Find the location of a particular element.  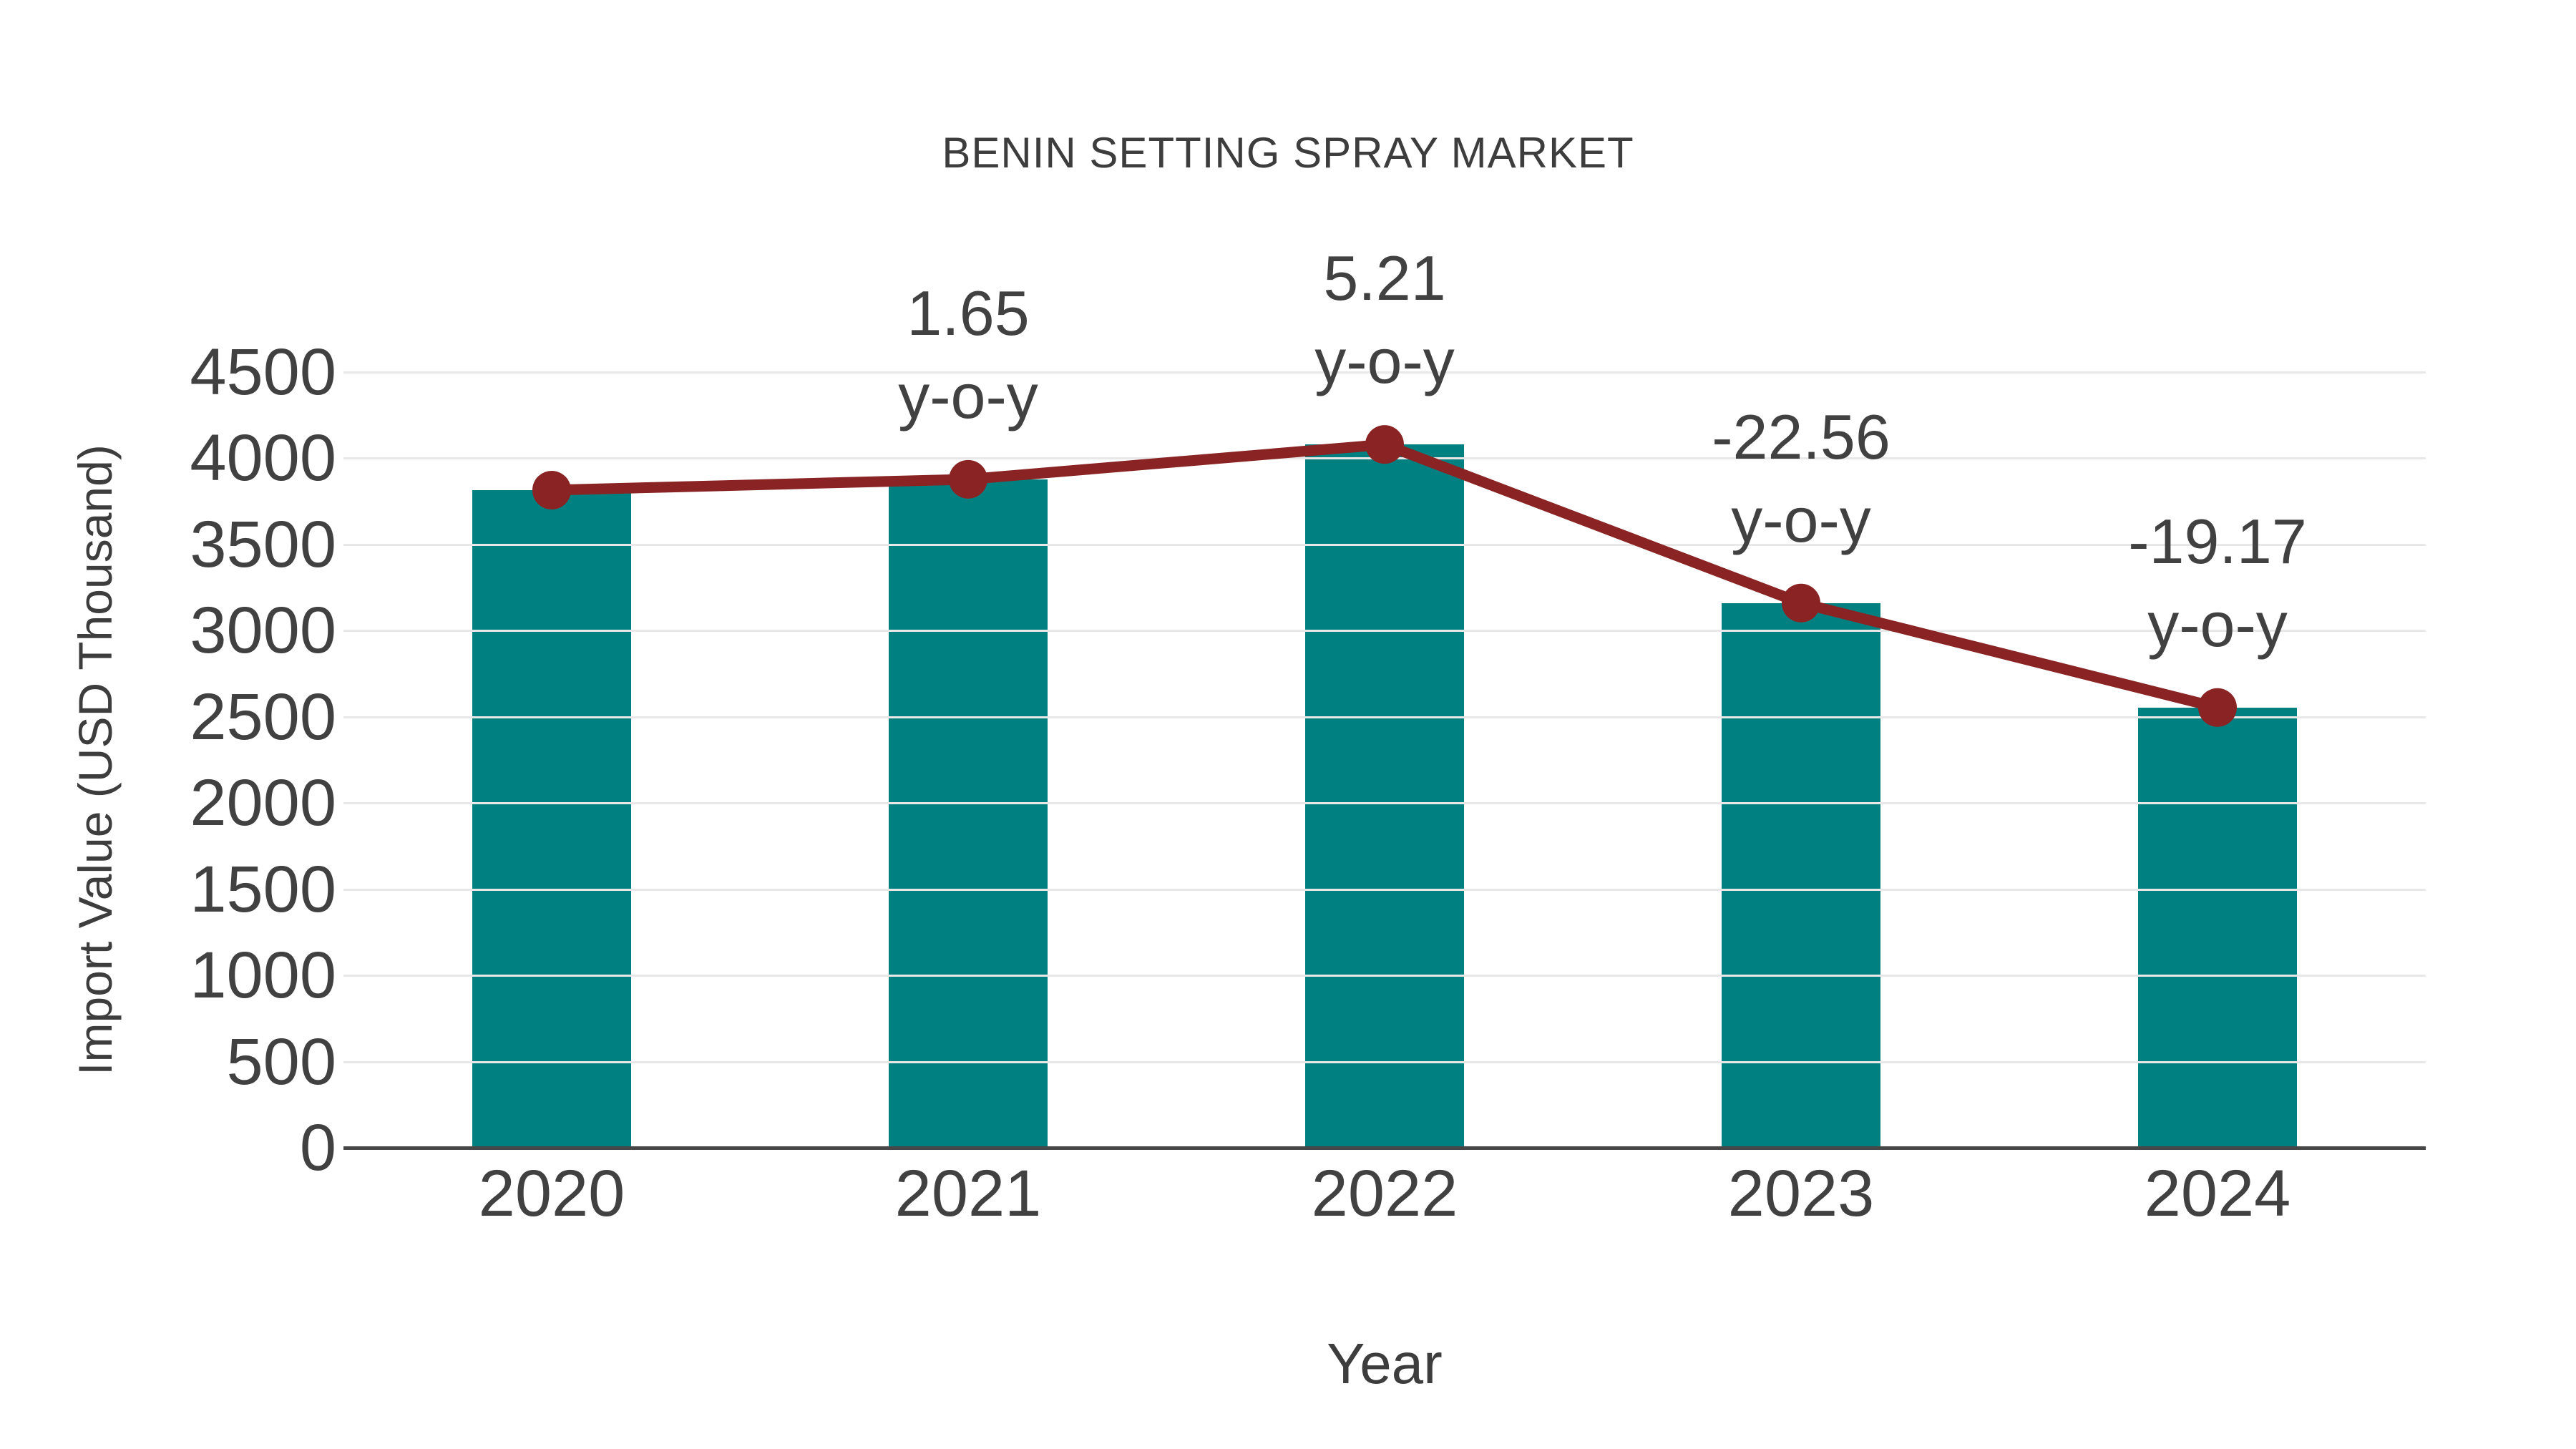

line-marker-2022 is located at coordinates (1384, 444).